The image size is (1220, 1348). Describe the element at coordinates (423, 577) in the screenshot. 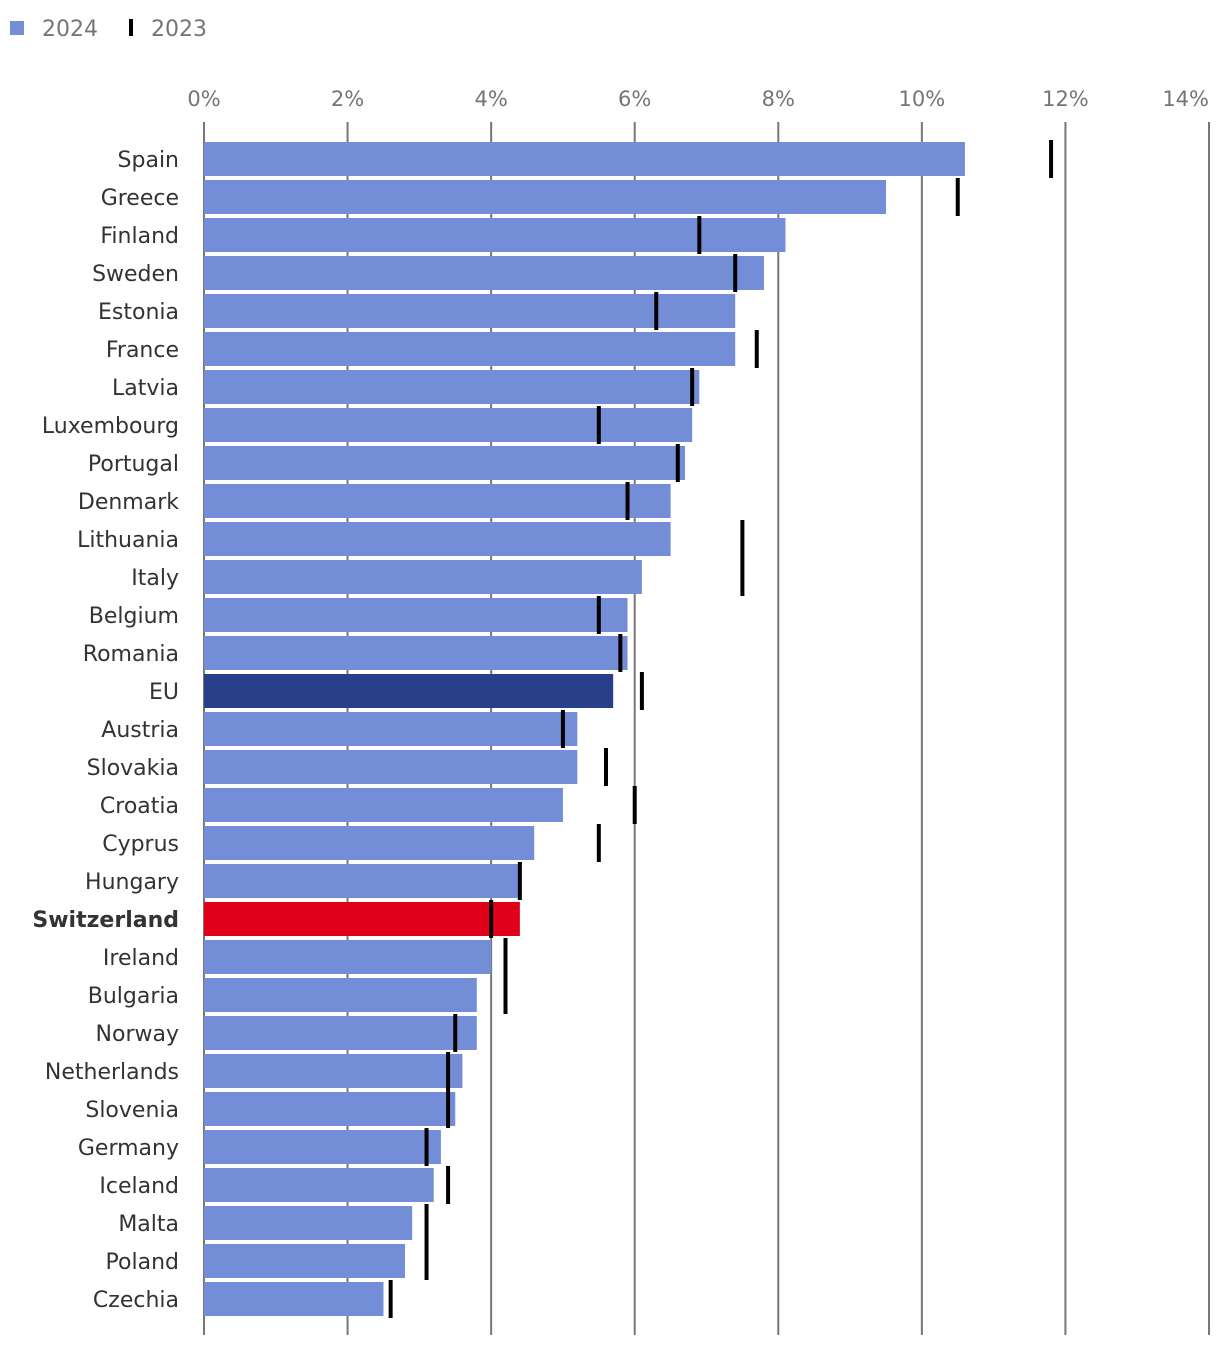

I see `bar-2024-italy` at that location.